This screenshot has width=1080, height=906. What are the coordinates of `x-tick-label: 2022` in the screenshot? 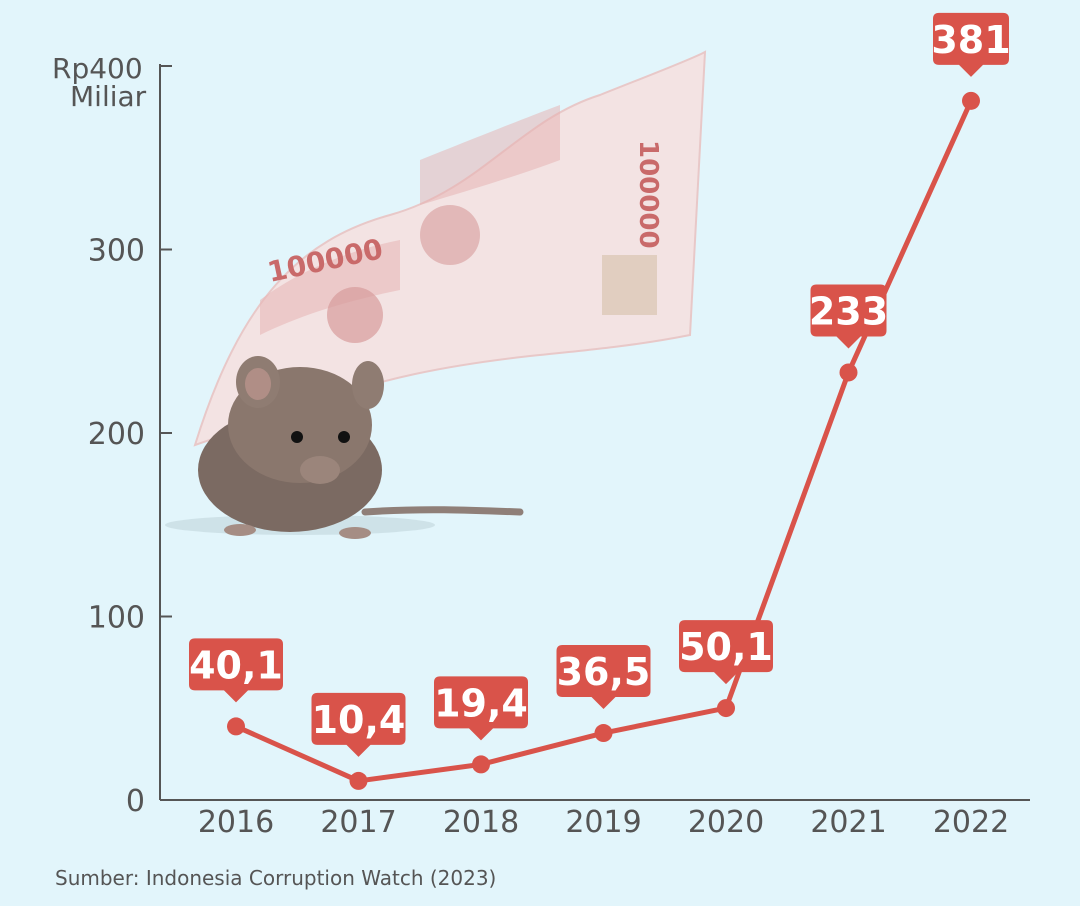 It's located at (971, 822).